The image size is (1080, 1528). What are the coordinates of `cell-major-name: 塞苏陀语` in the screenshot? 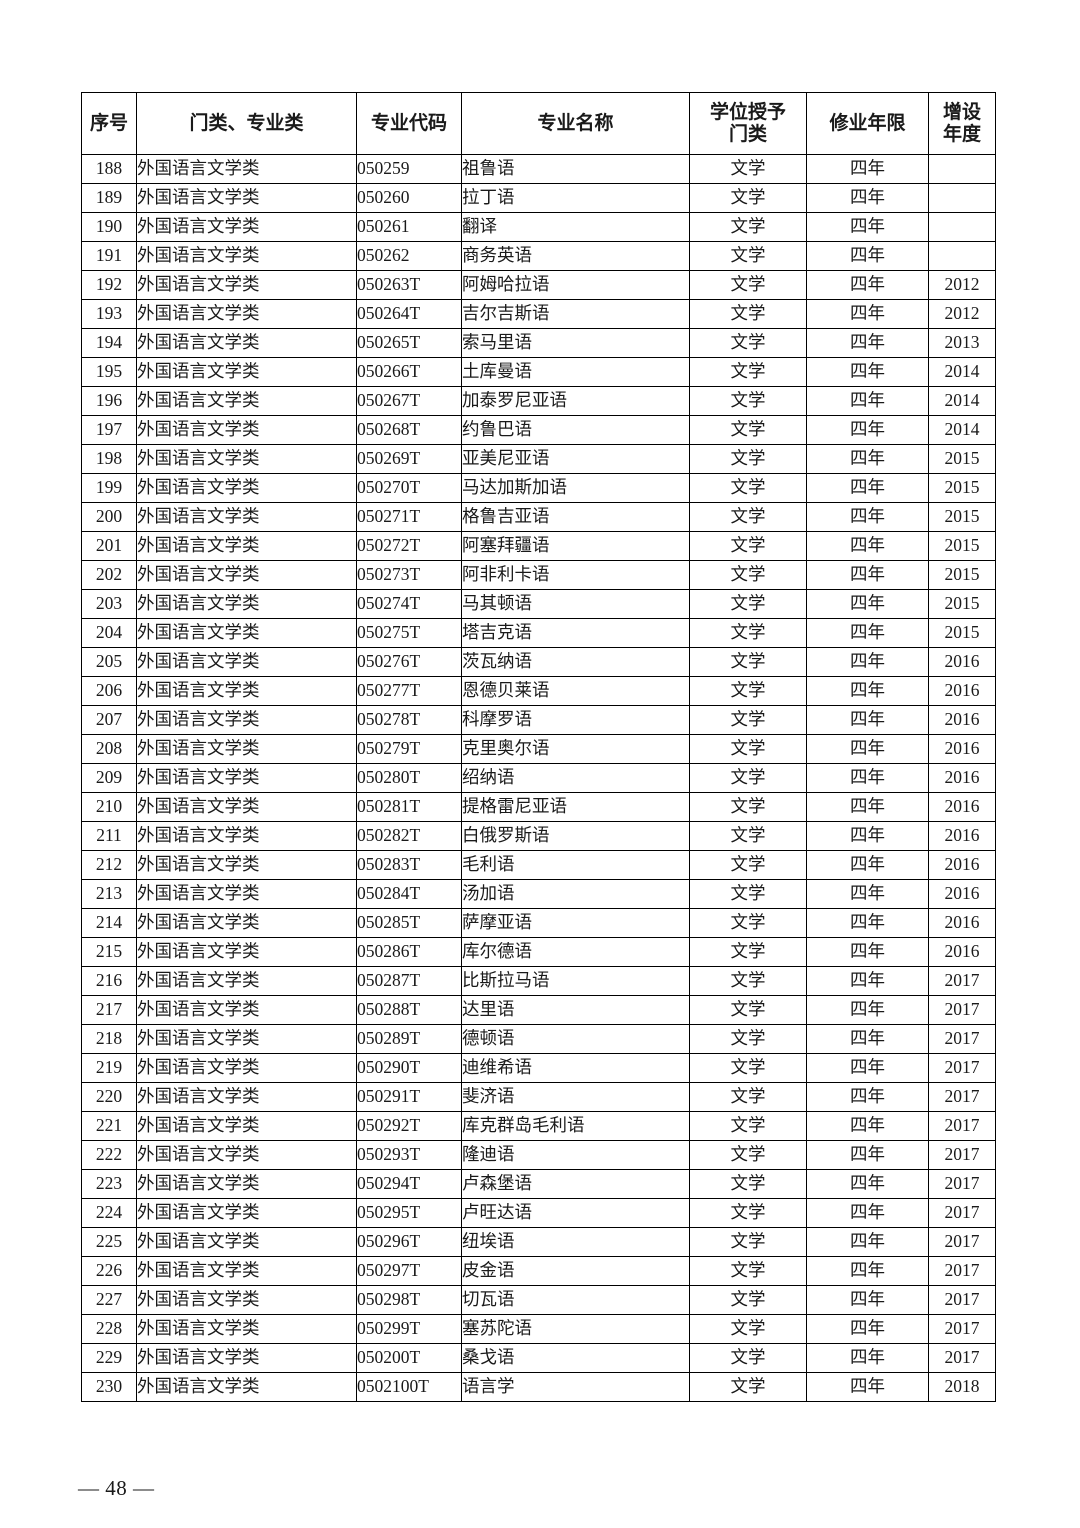 It's located at (575, 1329).